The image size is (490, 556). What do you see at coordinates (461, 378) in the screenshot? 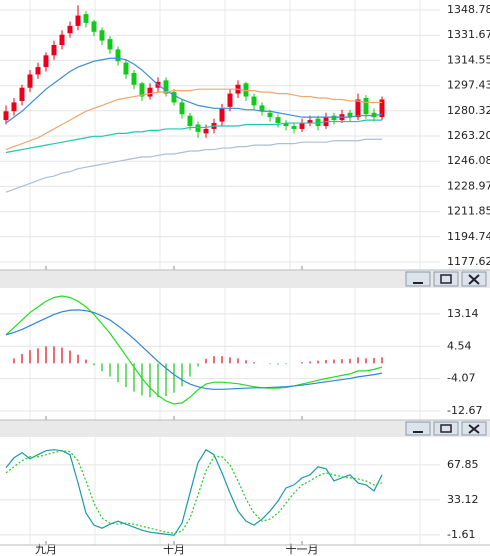
I see `y-tick-label: -4.07` at bounding box center [461, 378].